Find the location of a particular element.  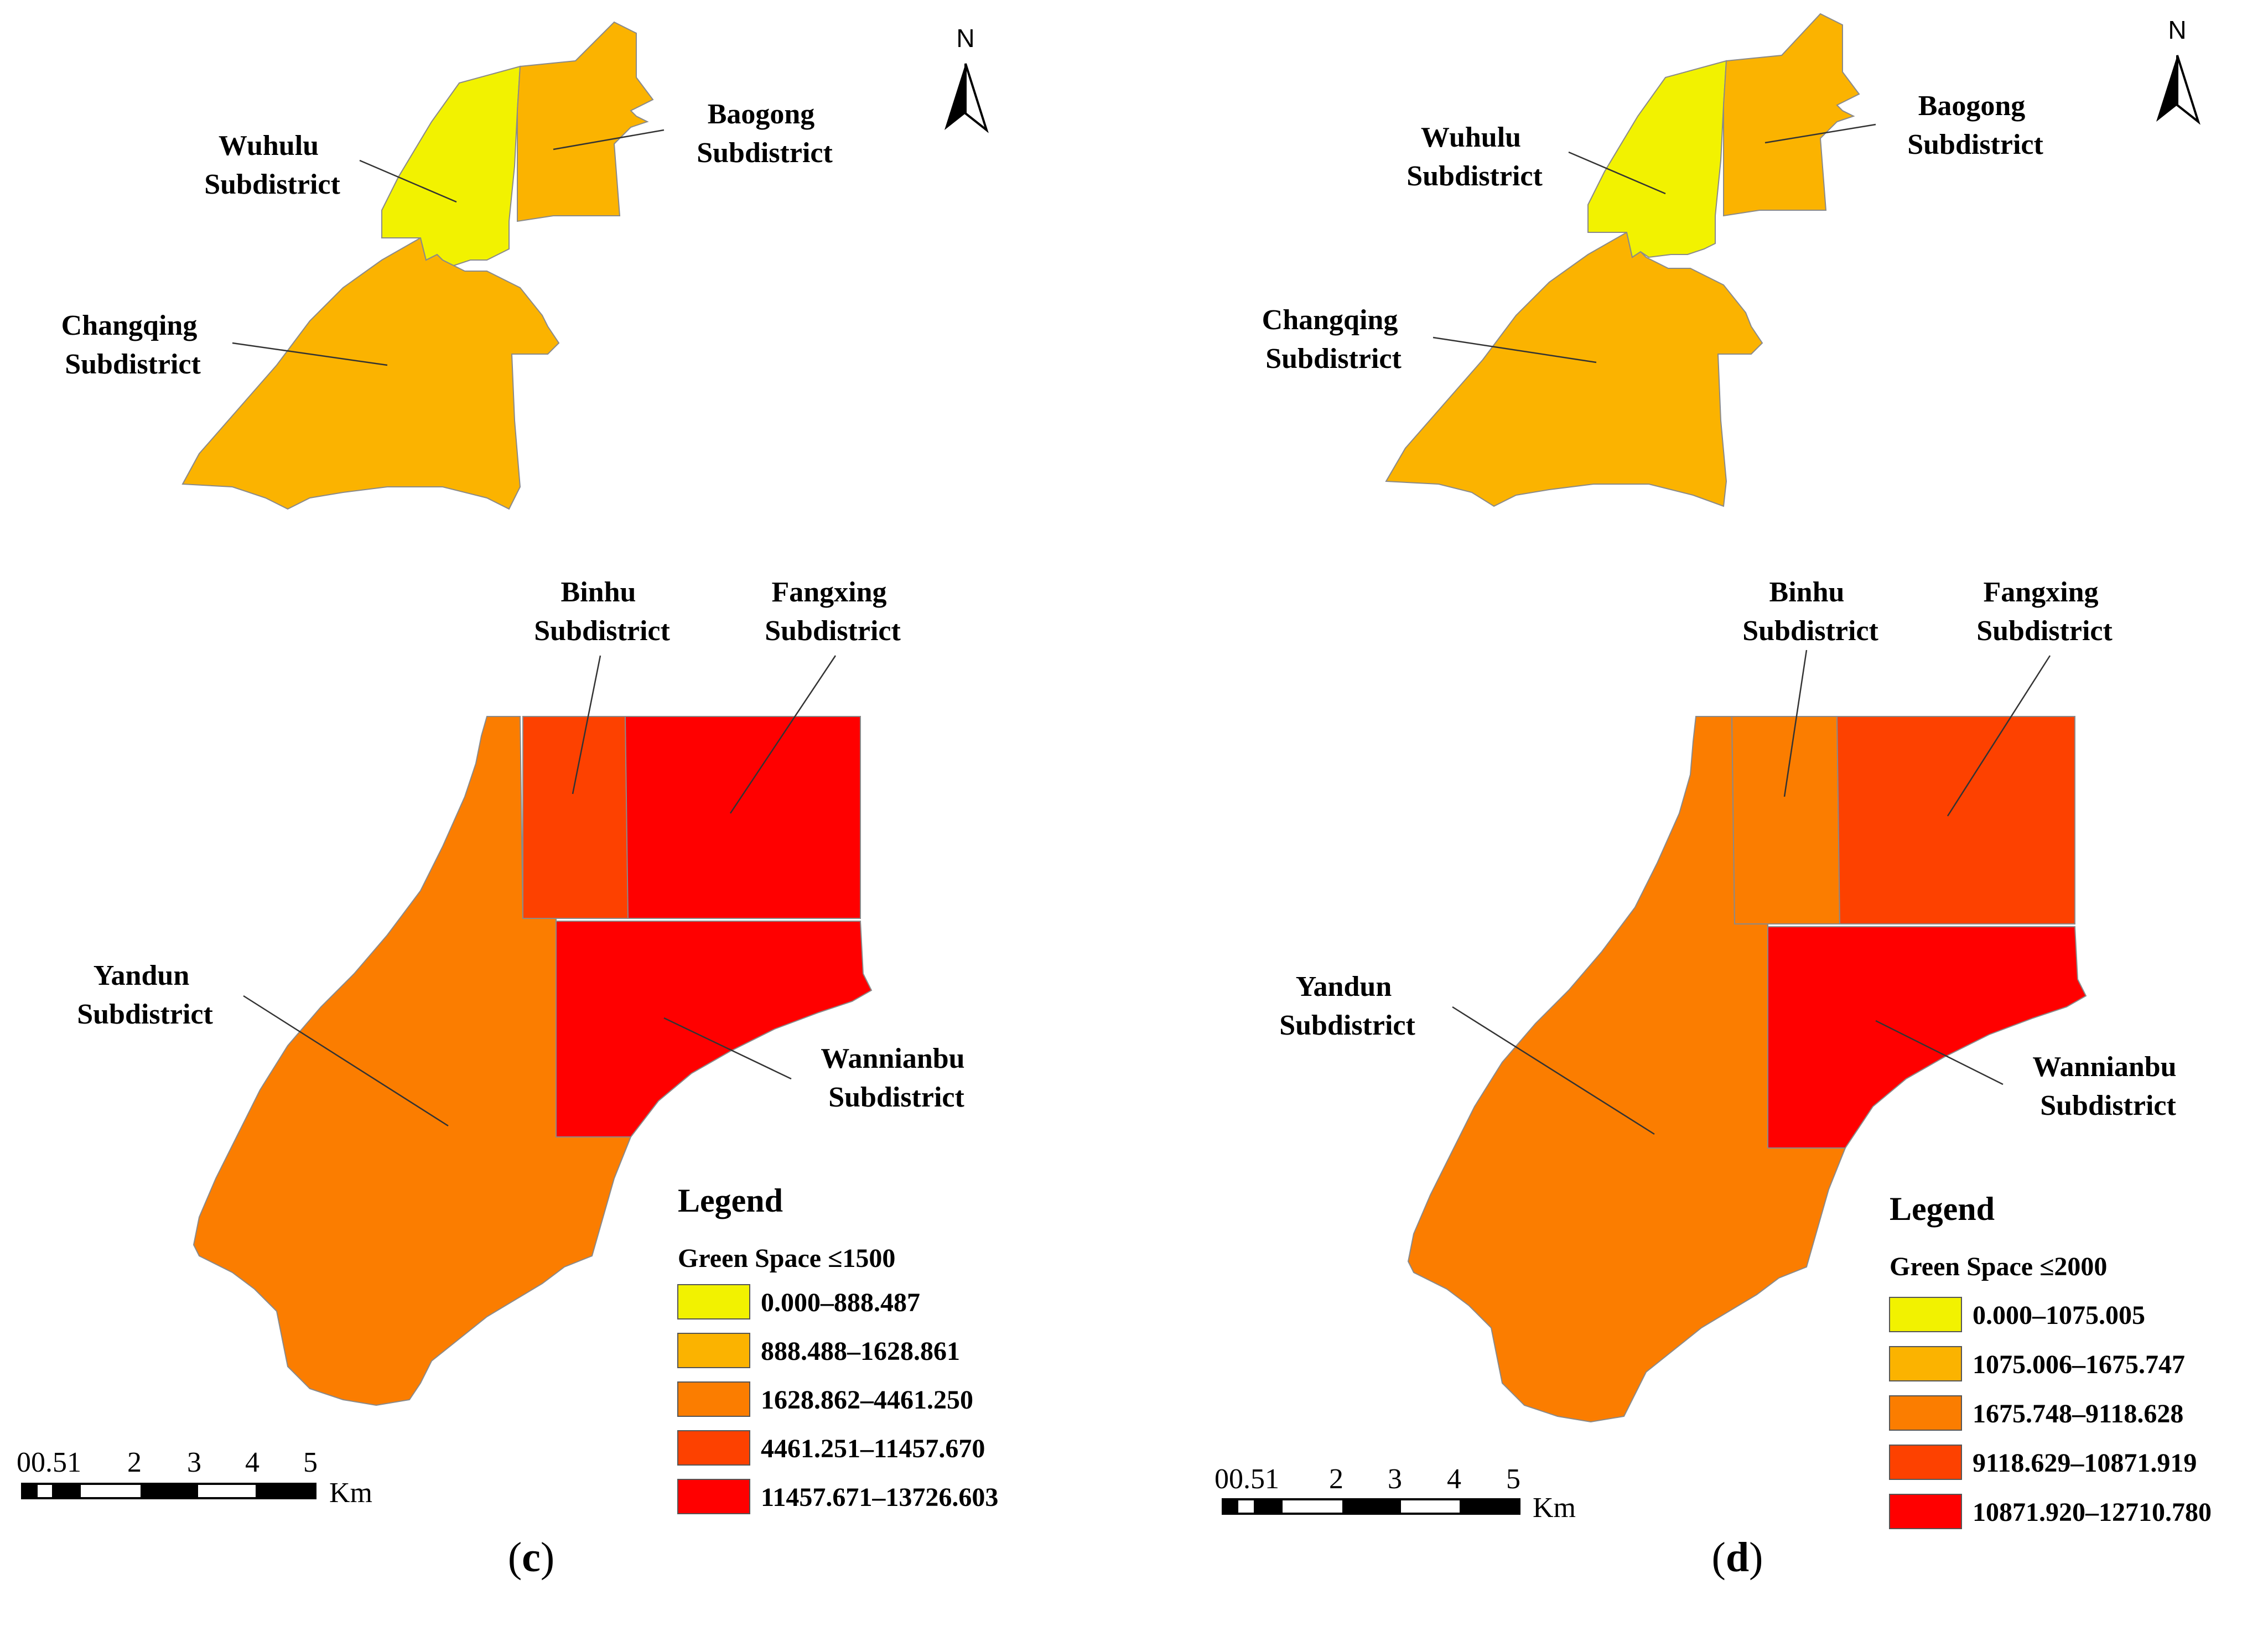

legend-item-label: 1628.862–4461.250 is located at coordinates (867, 1400).